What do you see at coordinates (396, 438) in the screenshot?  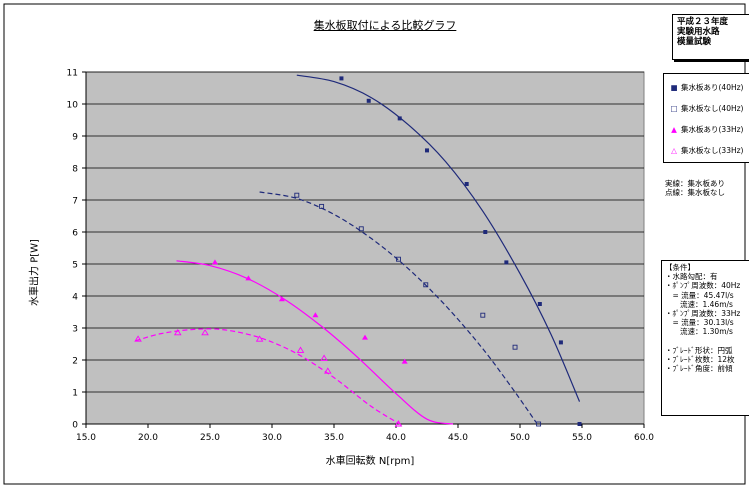 I see `x-tick-label: 40.0` at bounding box center [396, 438].